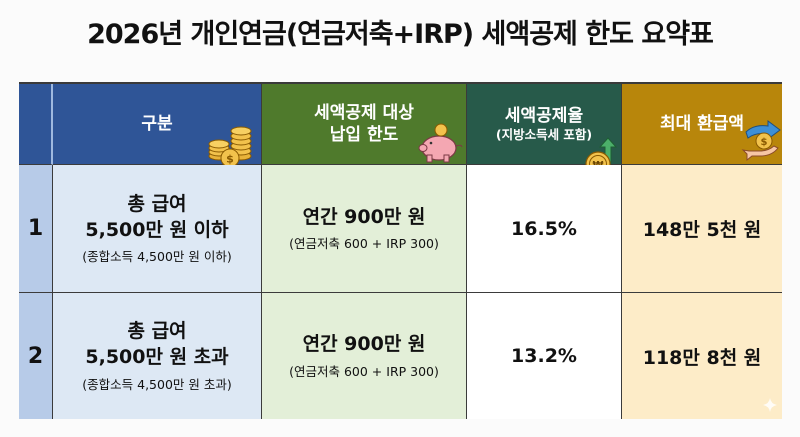  I want to click on row-2-category: 총 급여 5,500만 원 초과 (종합소득 4,500만 원 초과), so click(157, 356).